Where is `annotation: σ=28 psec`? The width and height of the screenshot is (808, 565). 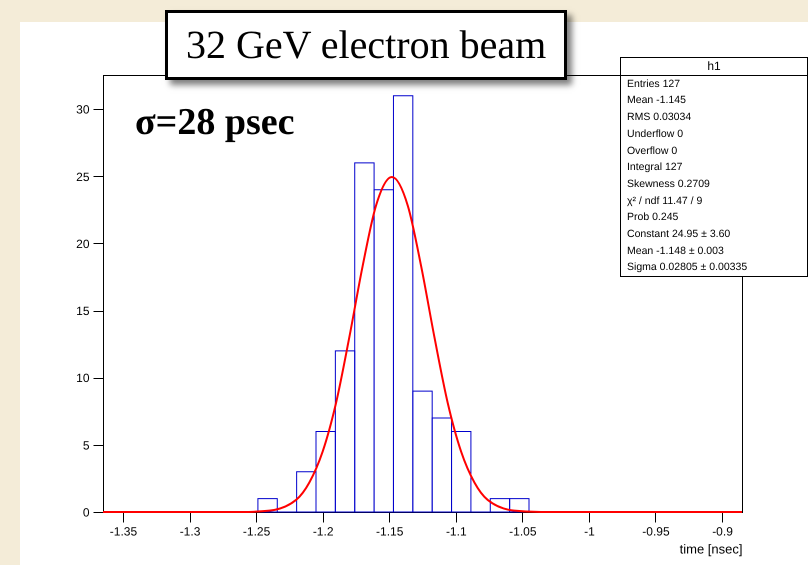 annotation: σ=28 psec is located at coordinates (214, 122).